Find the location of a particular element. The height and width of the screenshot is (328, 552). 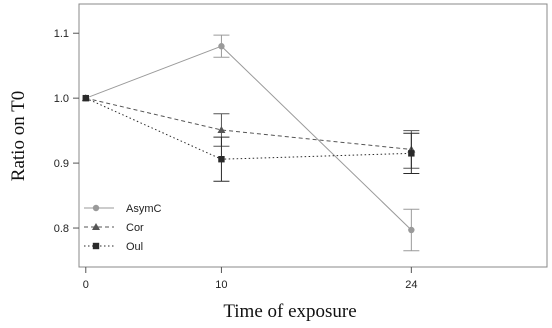

x-axis: 0 10 24 is located at coordinates (250, 279).